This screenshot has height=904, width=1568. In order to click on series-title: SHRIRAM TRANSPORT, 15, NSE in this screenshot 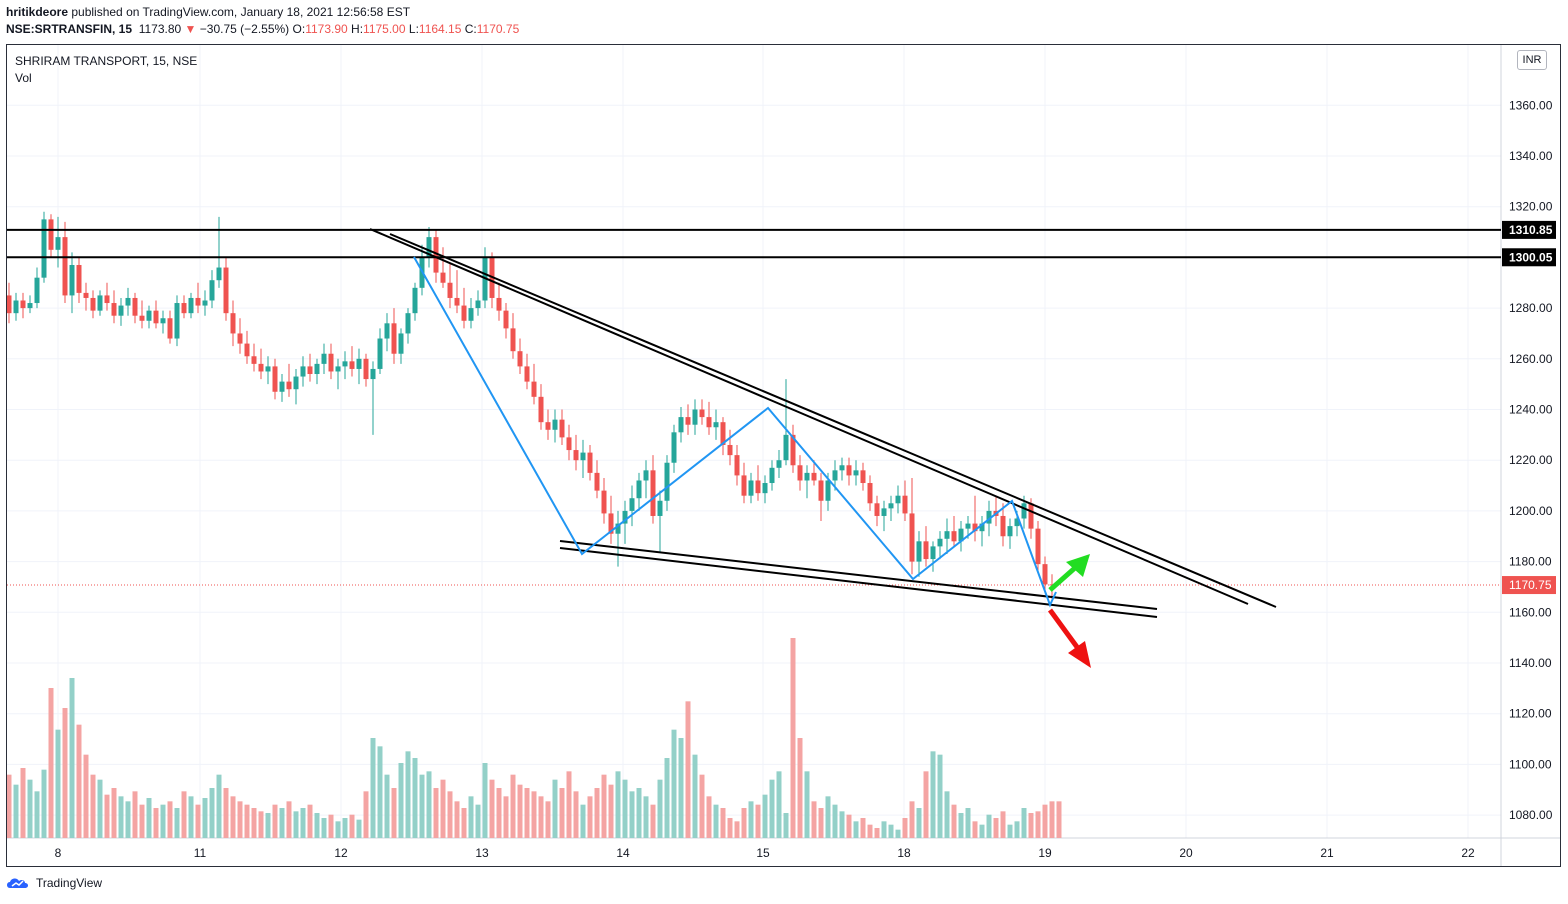, I will do `click(106, 61)`.